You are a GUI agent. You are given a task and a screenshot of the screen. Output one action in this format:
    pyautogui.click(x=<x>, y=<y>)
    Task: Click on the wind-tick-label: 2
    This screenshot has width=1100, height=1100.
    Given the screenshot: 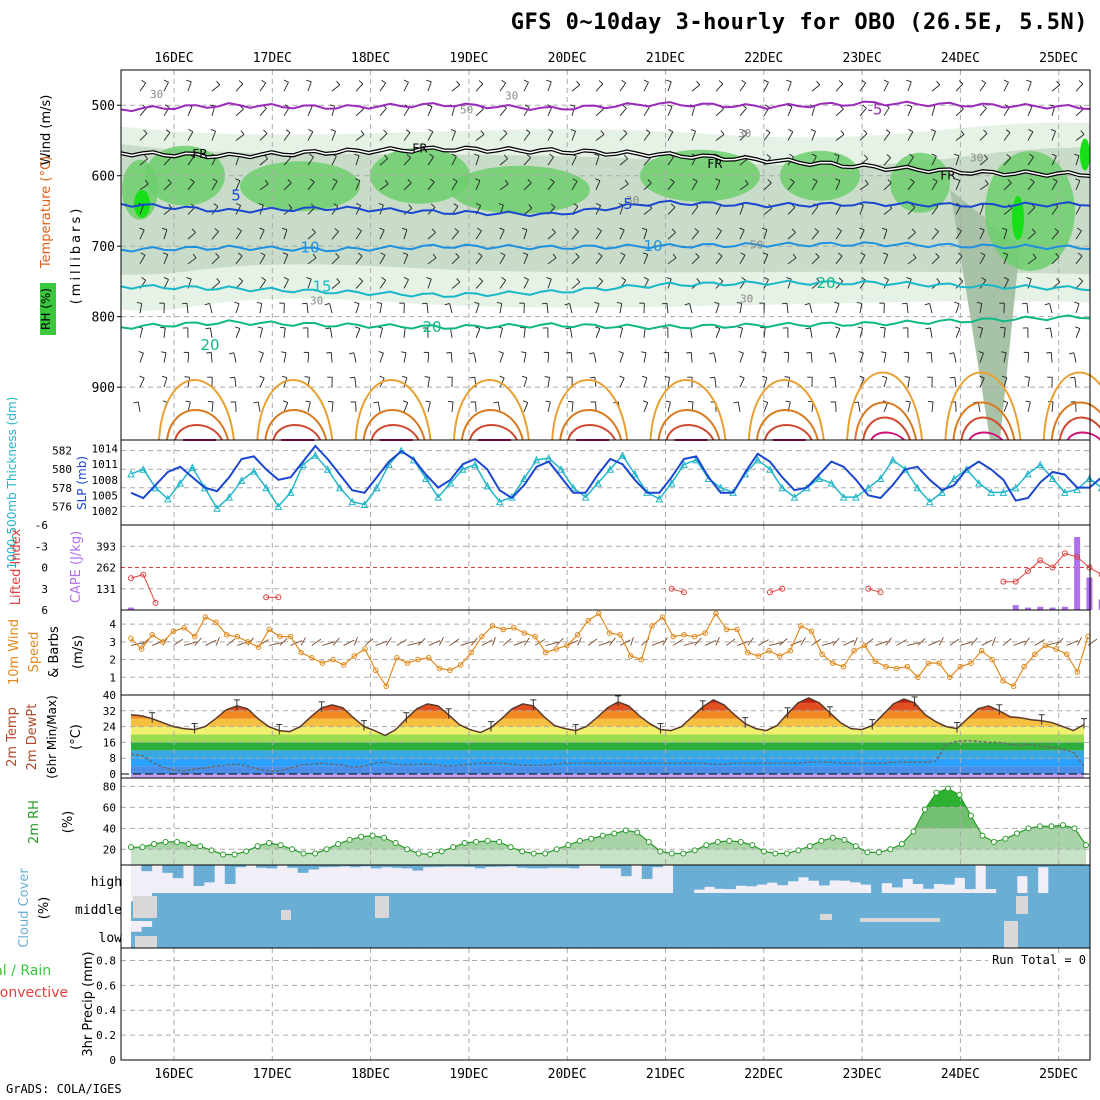 What is the action you would take?
    pyautogui.click(x=112, y=660)
    